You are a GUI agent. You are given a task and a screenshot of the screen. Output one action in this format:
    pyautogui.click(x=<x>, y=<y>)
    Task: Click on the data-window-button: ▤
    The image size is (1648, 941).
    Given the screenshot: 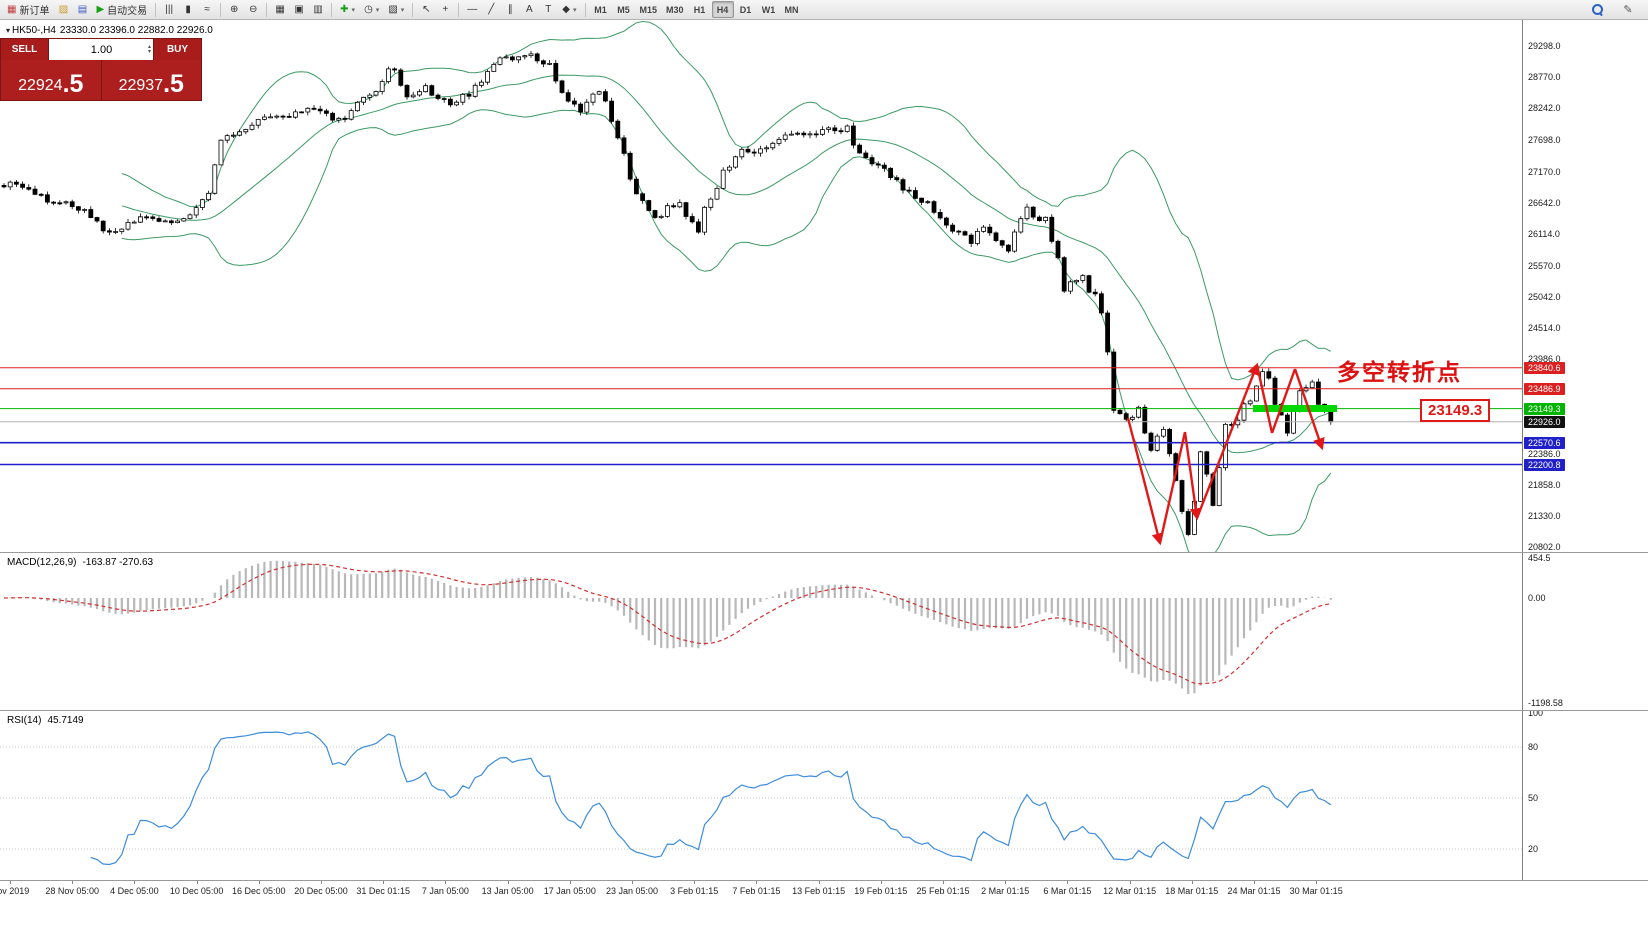 What is the action you would take?
    pyautogui.click(x=82, y=9)
    